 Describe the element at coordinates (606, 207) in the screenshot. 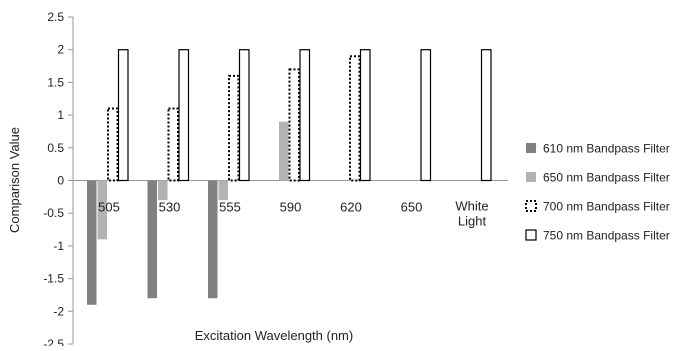

I see `legend-label-3: 700 nm Bandpass Filter` at that location.